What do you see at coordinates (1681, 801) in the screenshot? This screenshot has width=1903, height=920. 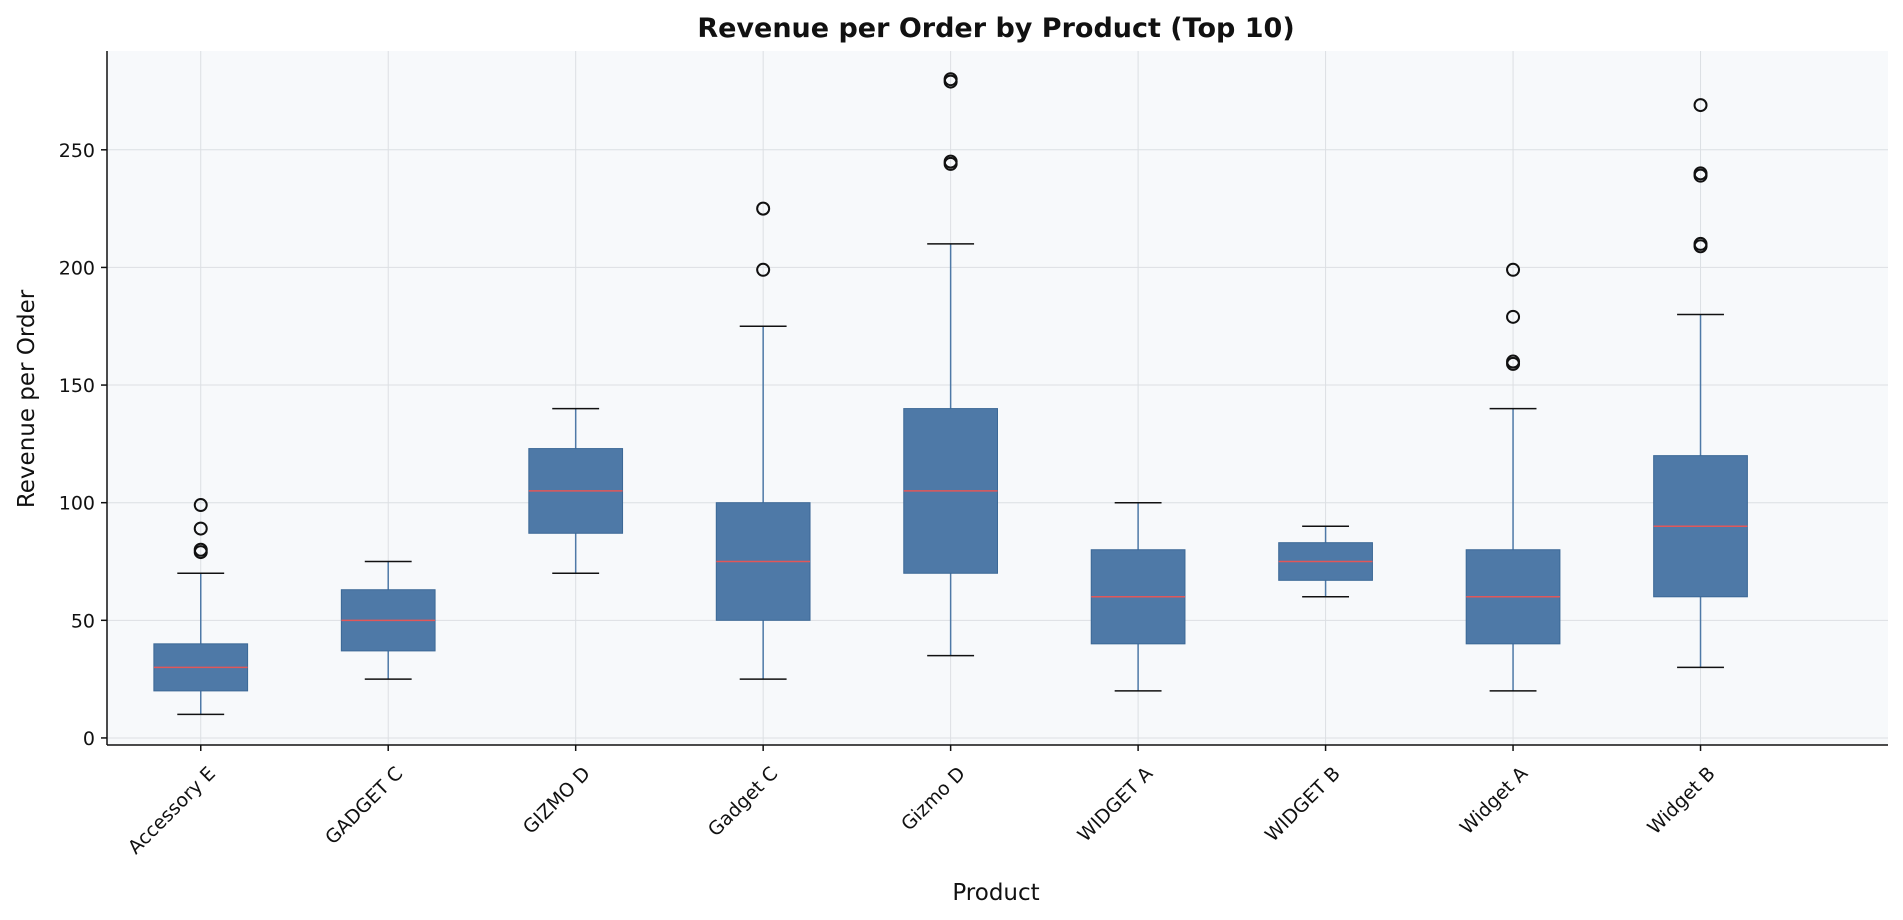 I see `x-tick-label: Widget B` at bounding box center [1681, 801].